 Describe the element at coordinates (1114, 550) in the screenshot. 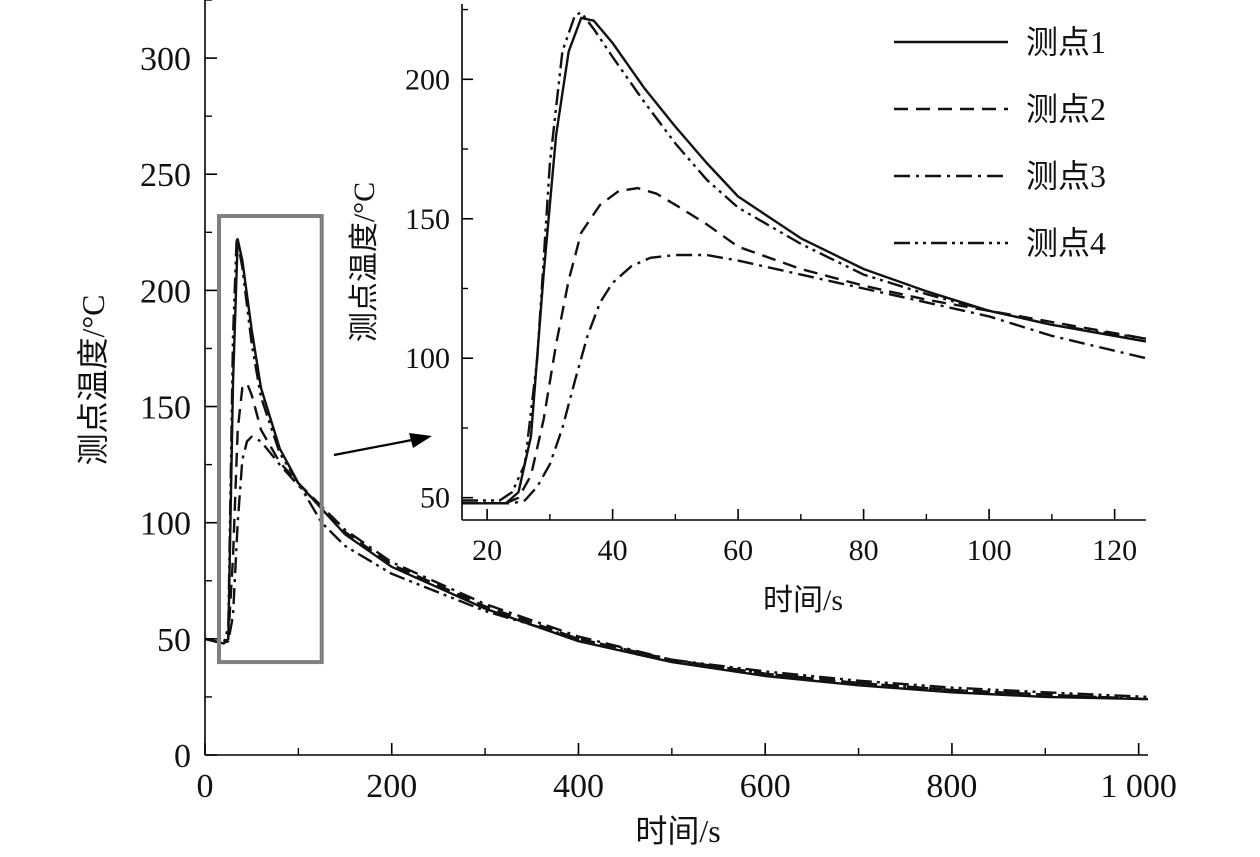

I see `inset-x-tick-label: 120` at that location.